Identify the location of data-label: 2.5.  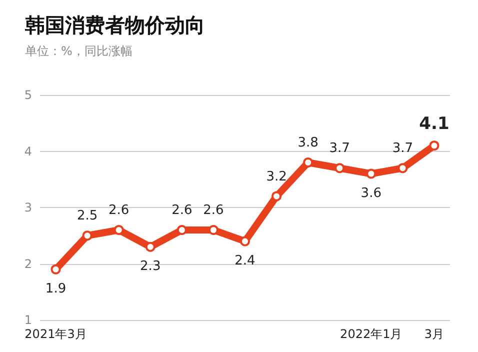
(87, 216).